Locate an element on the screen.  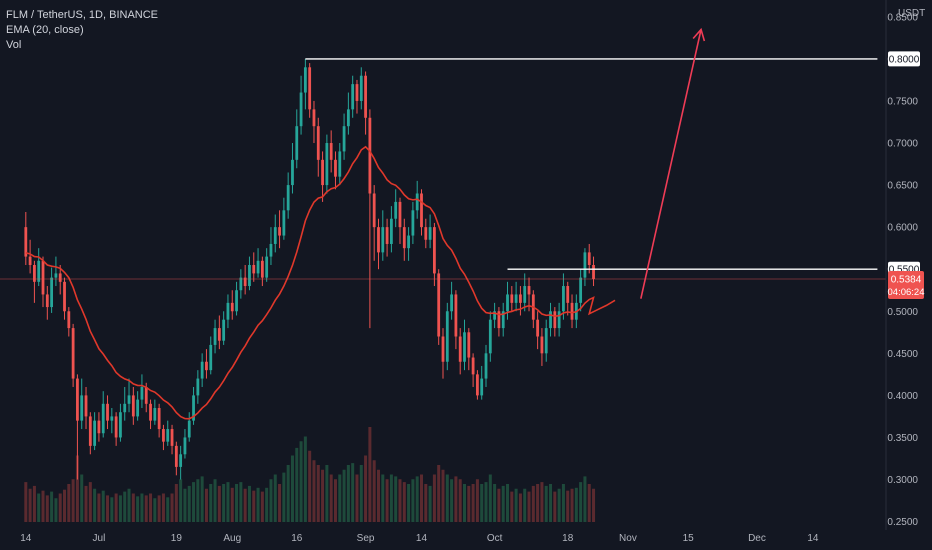
time-tick-label: Sep is located at coordinates (366, 538).